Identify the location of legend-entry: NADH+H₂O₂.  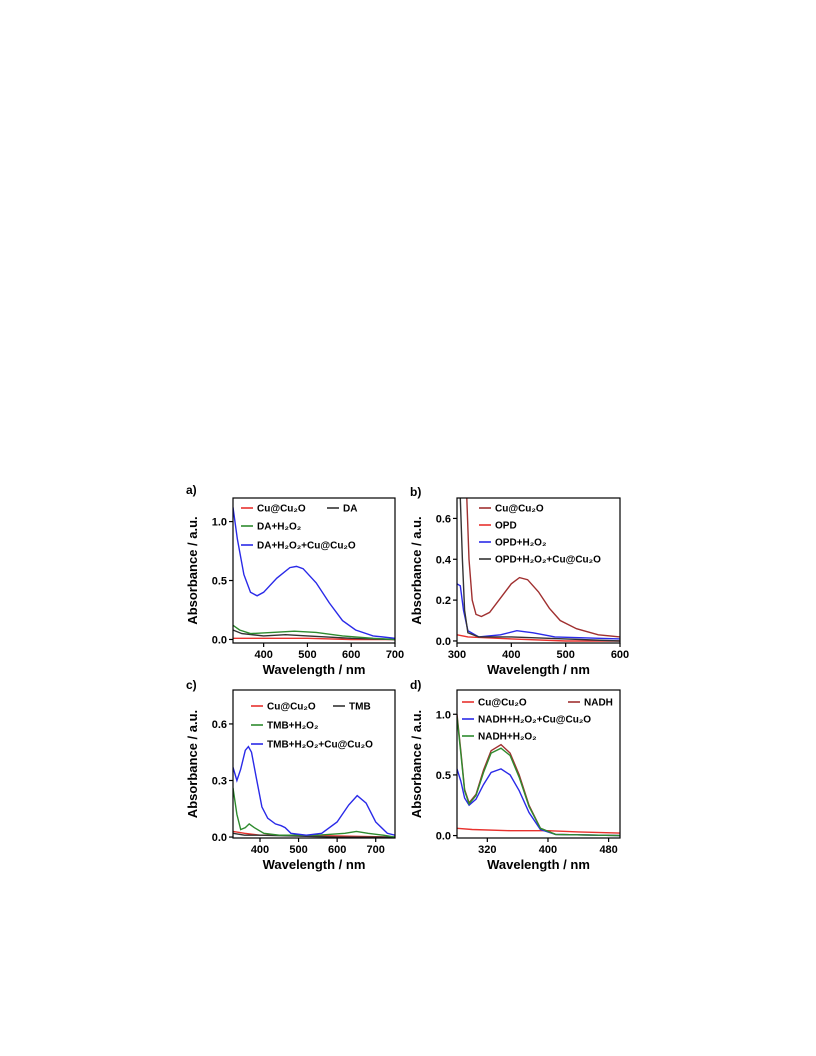
(507, 737).